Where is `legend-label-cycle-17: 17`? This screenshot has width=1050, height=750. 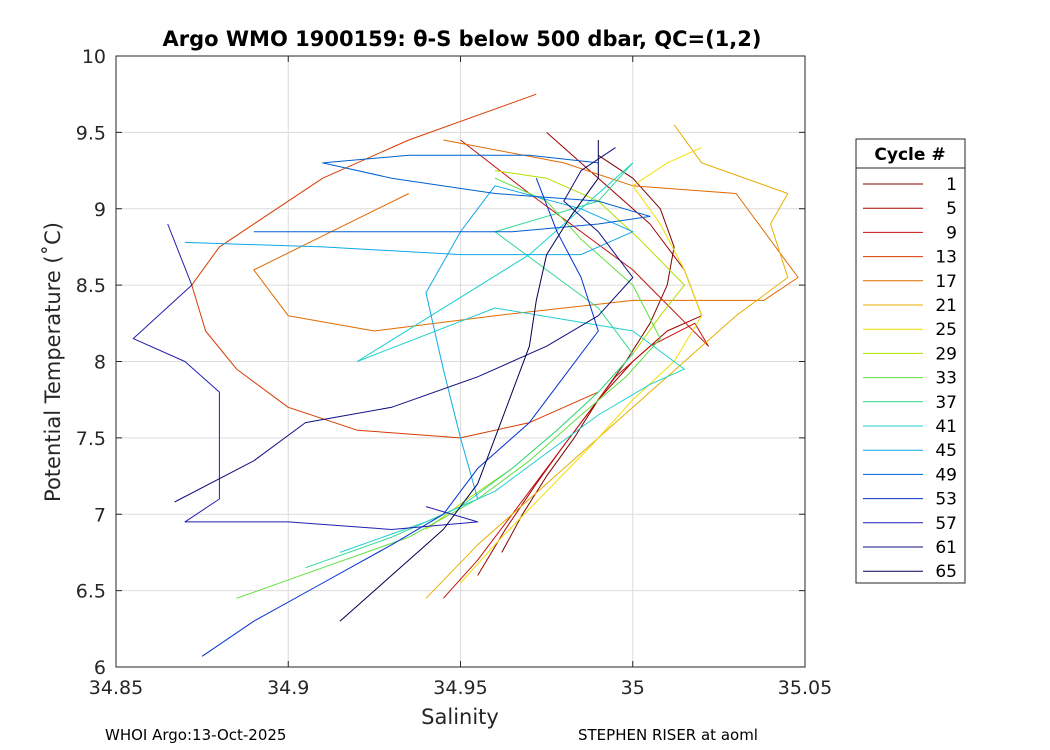
legend-label-cycle-17: 17 is located at coordinates (946, 282).